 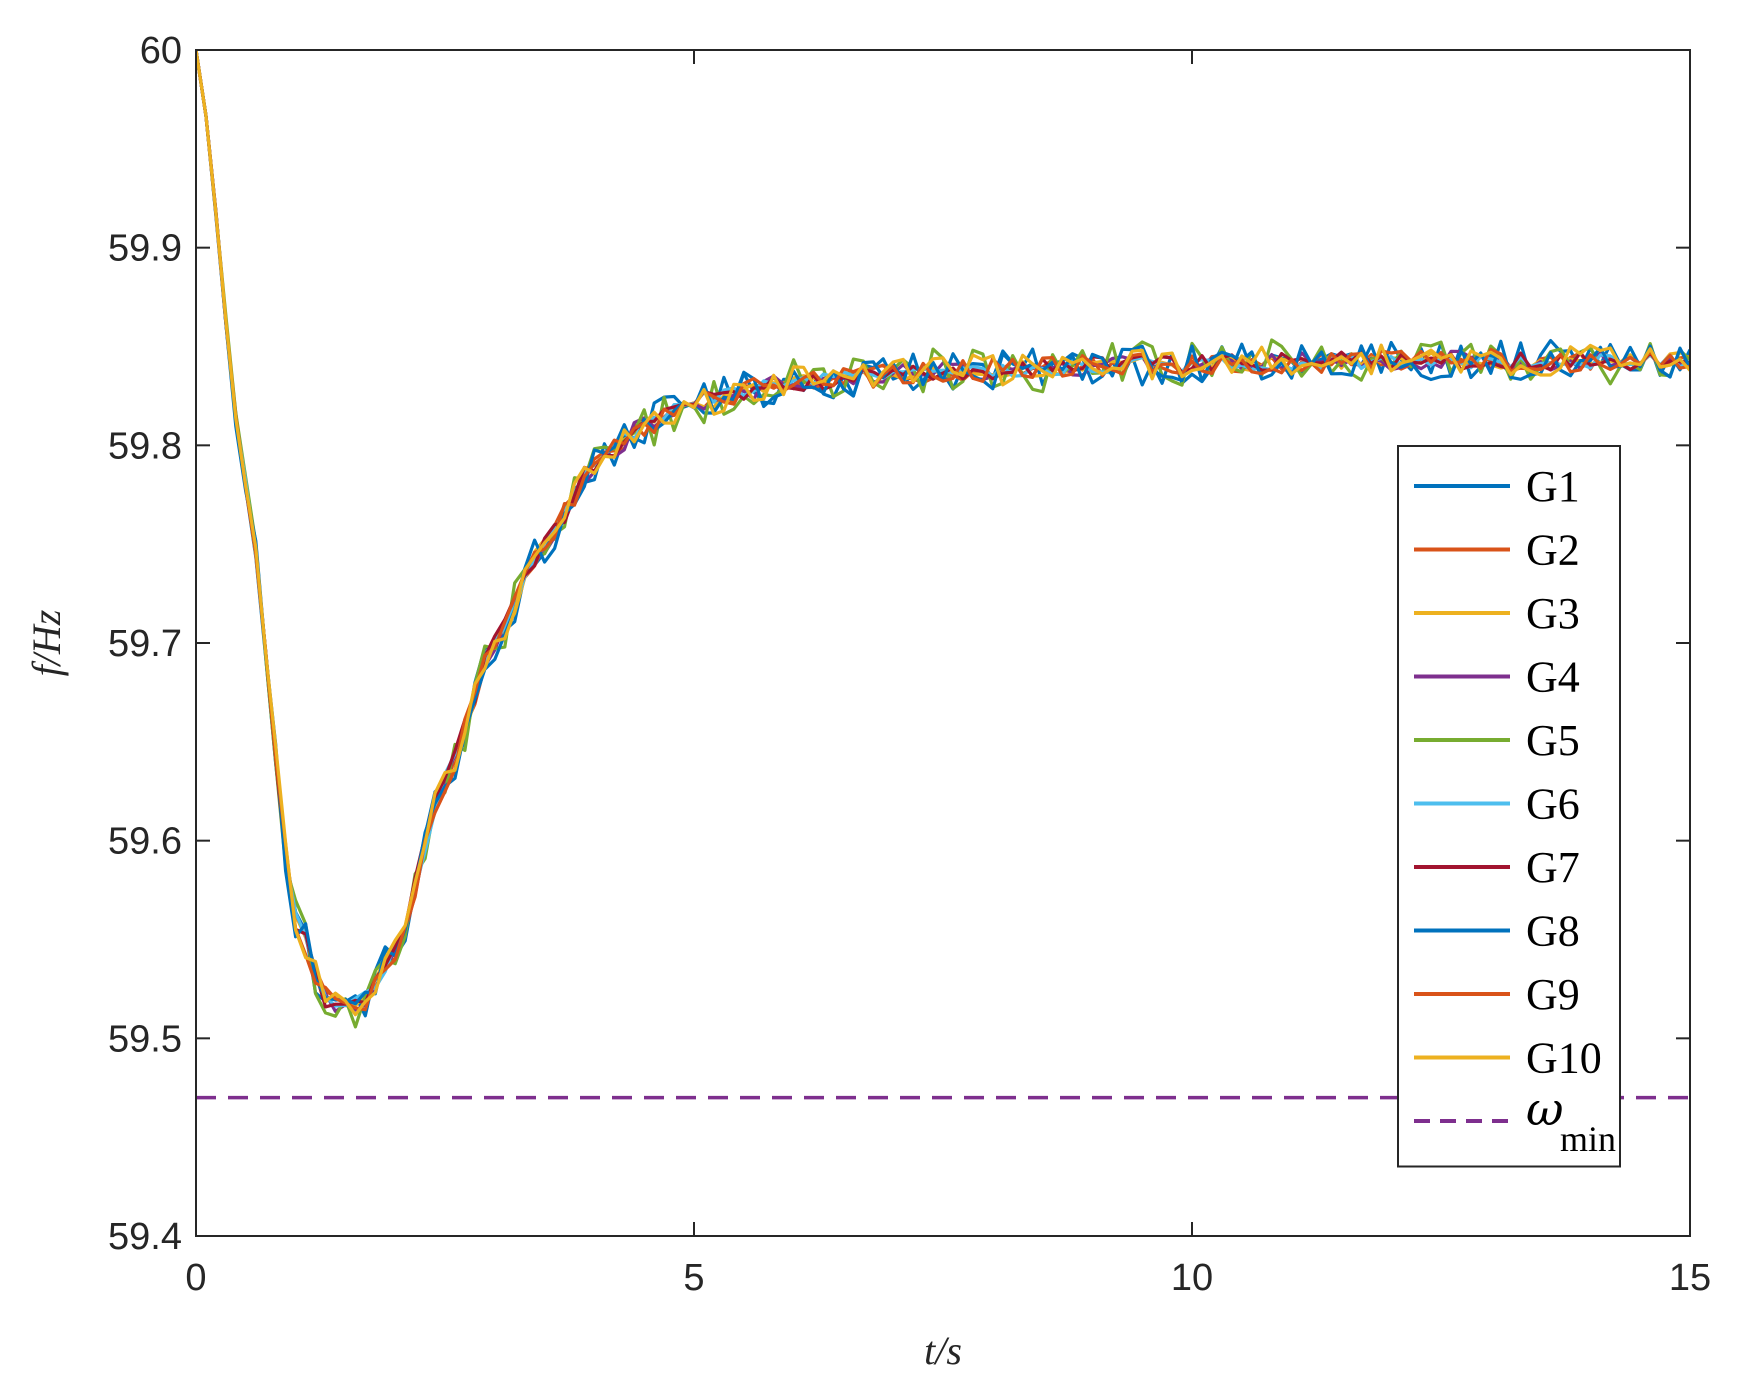 What do you see at coordinates (1553, 994) in the screenshot?
I see `legend-label-g9: G9` at bounding box center [1553, 994].